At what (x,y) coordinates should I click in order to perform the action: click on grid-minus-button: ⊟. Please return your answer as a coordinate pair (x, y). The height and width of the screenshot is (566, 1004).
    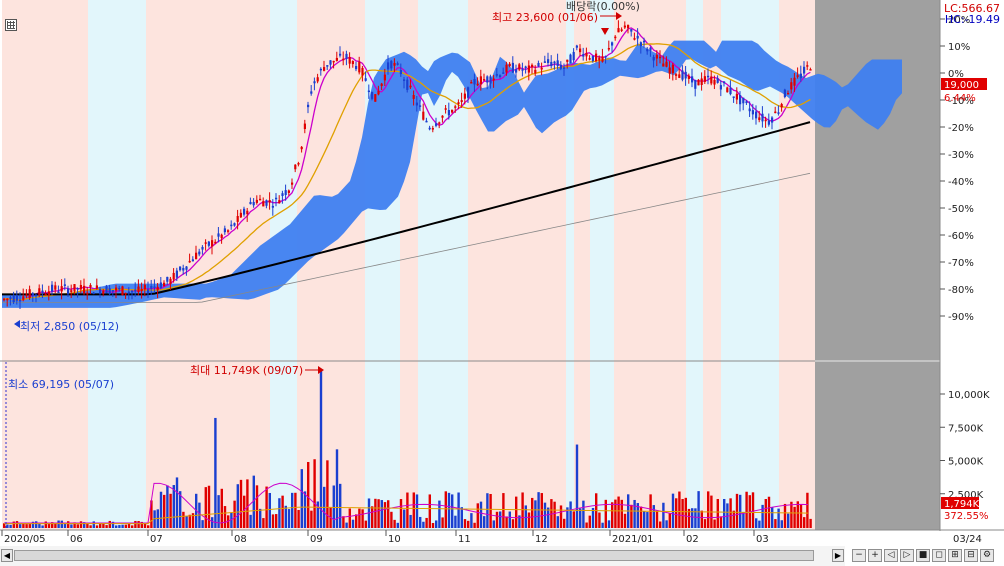
    Looking at the image, I should click on (971, 555).